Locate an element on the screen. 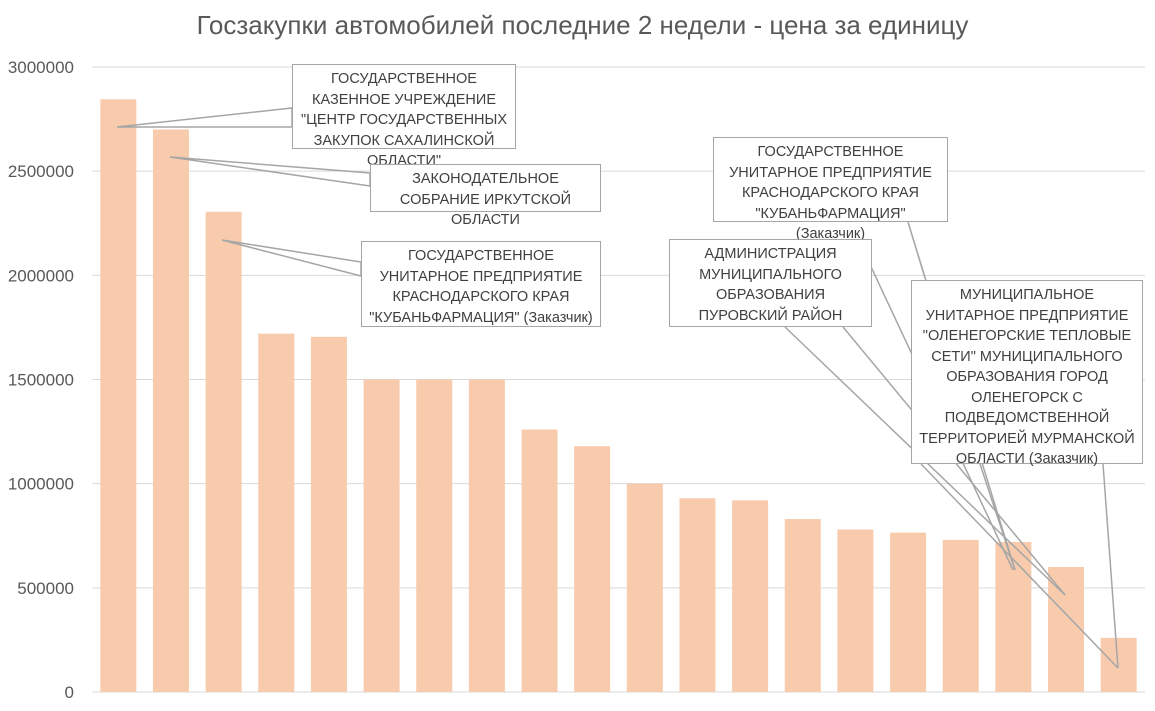 The width and height of the screenshot is (1155, 711). y-tick-label: 3000000 is located at coordinates (41, 67).